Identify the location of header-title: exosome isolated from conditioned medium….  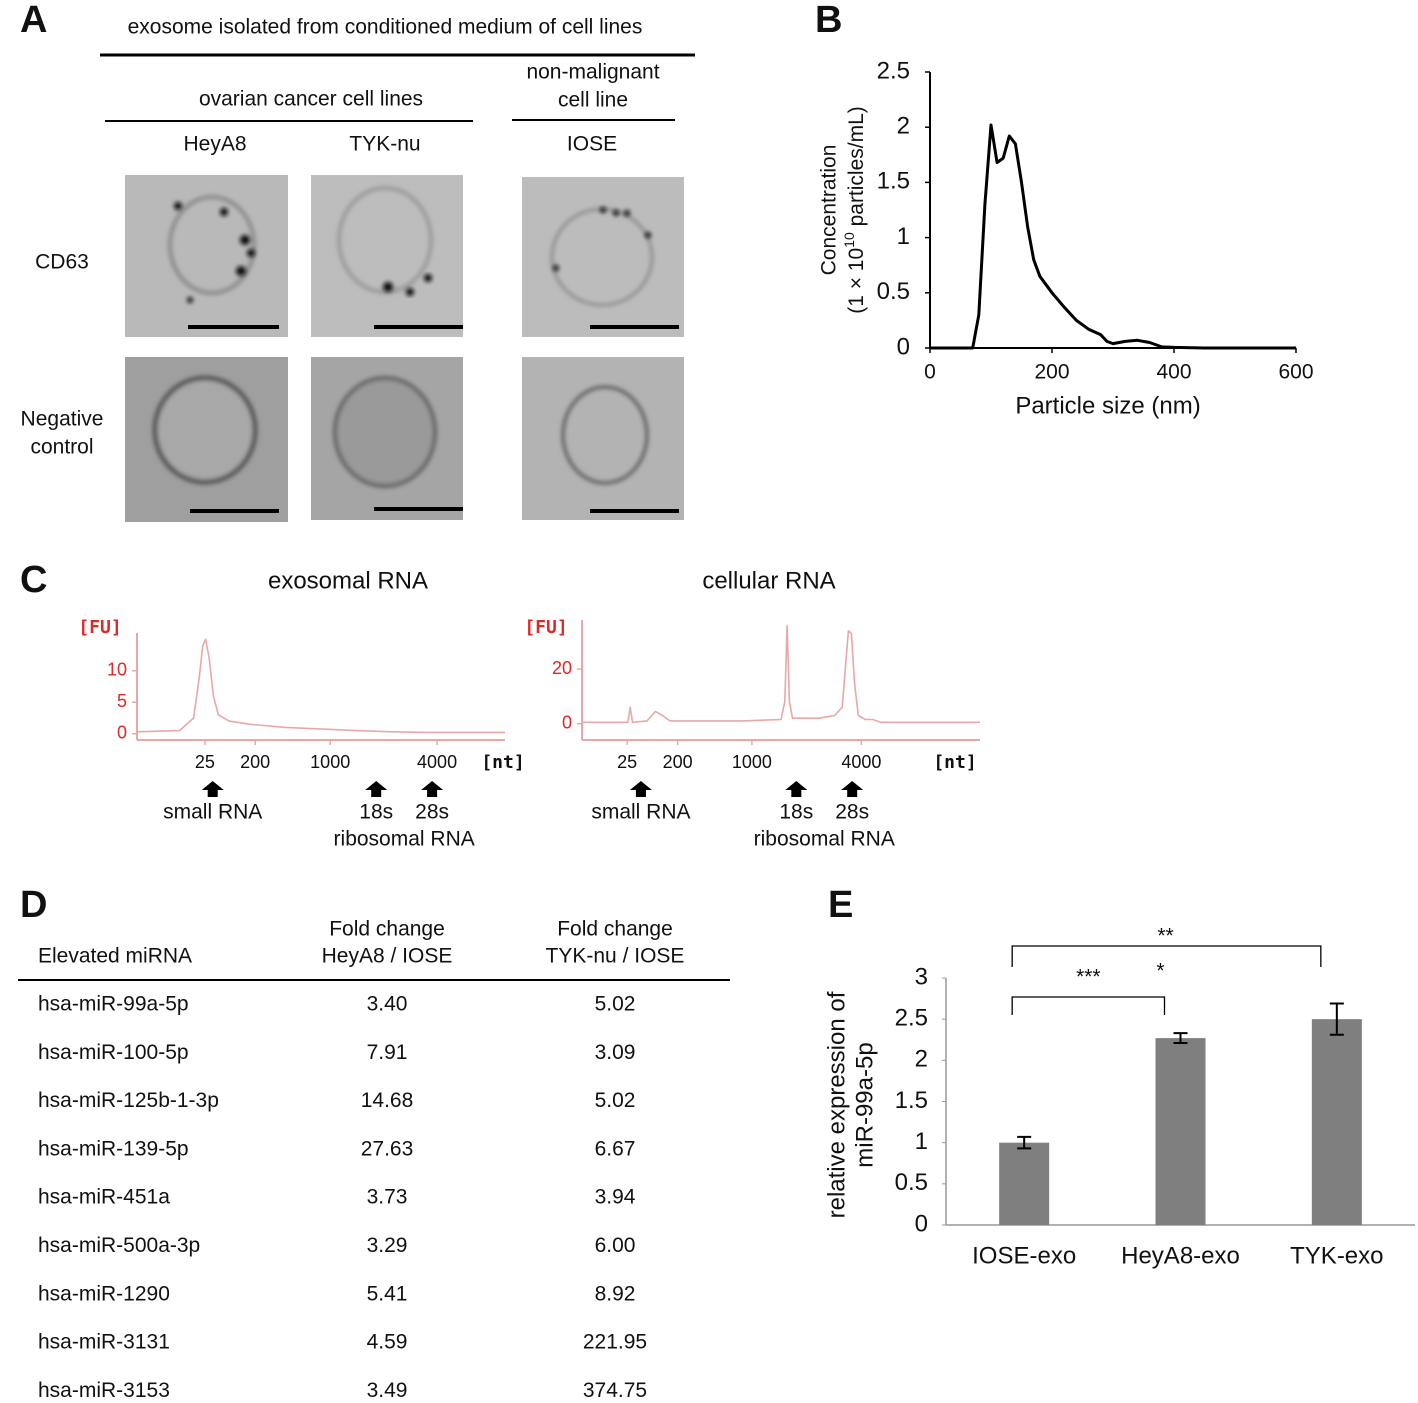
(385, 27).